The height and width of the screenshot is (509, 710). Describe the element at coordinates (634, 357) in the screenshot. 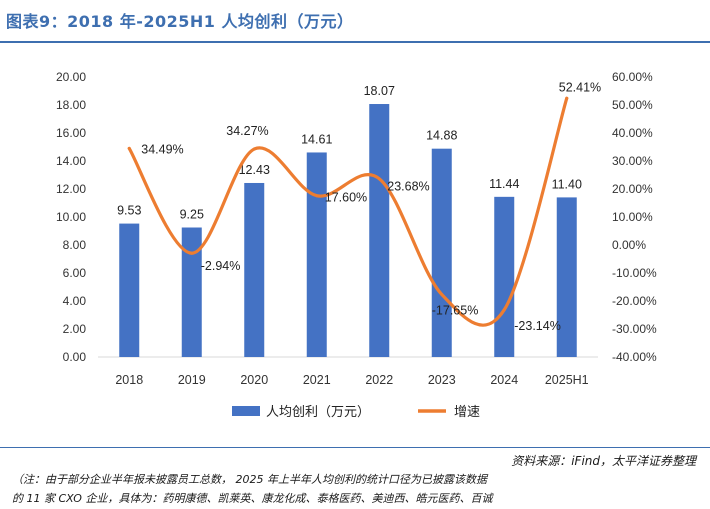

I see `right-axis-tick-label: -40.00%` at that location.